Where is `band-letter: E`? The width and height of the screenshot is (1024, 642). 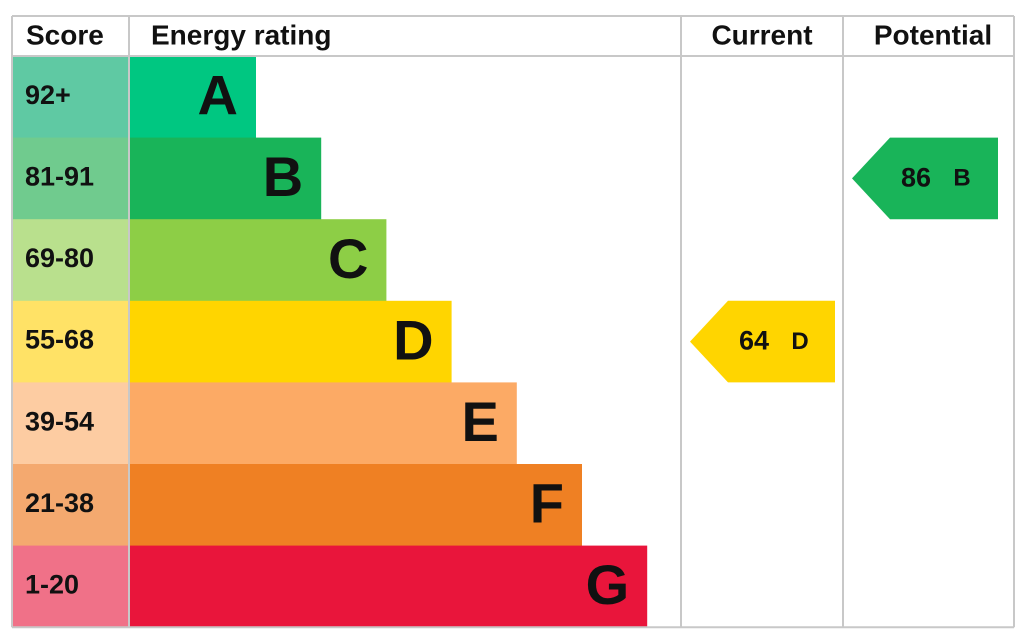 band-letter: E is located at coordinates (479, 421).